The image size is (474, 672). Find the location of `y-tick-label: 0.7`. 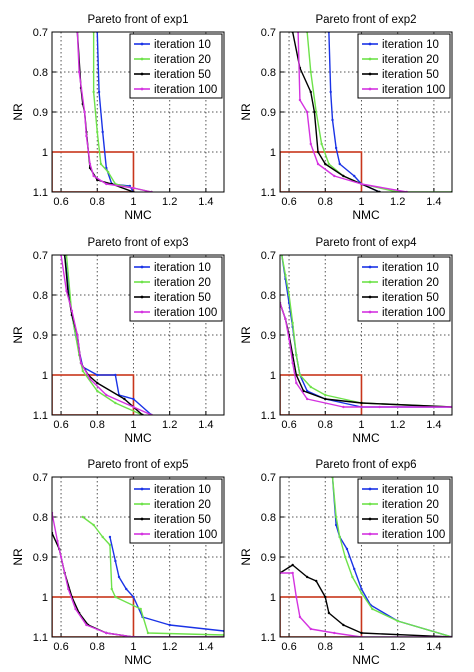

y-tick-label: 0.7 is located at coordinates (40, 478).